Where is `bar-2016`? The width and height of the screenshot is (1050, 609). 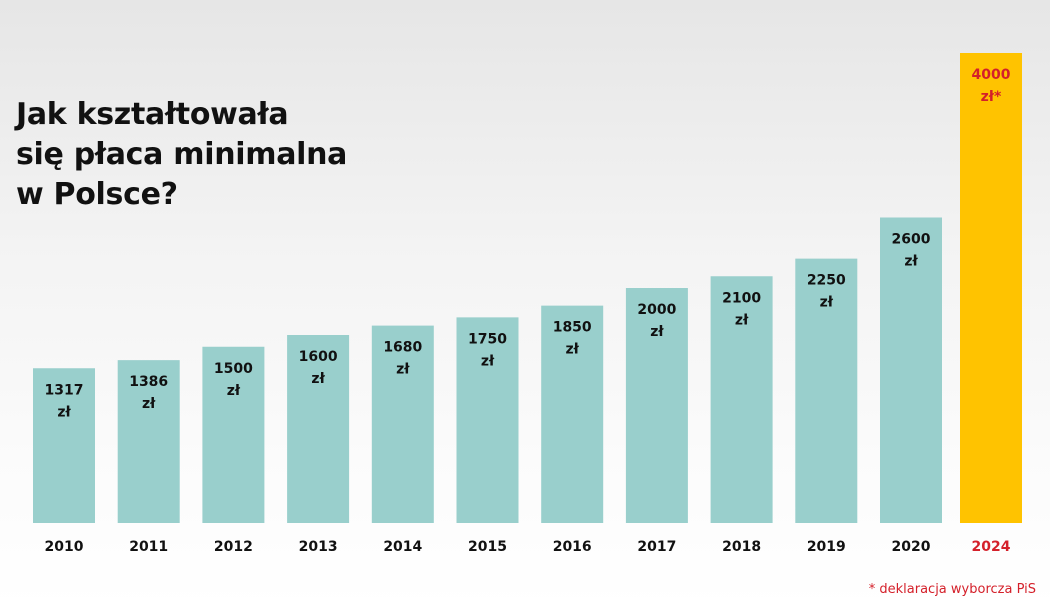 bar-2016 is located at coordinates (572, 414).